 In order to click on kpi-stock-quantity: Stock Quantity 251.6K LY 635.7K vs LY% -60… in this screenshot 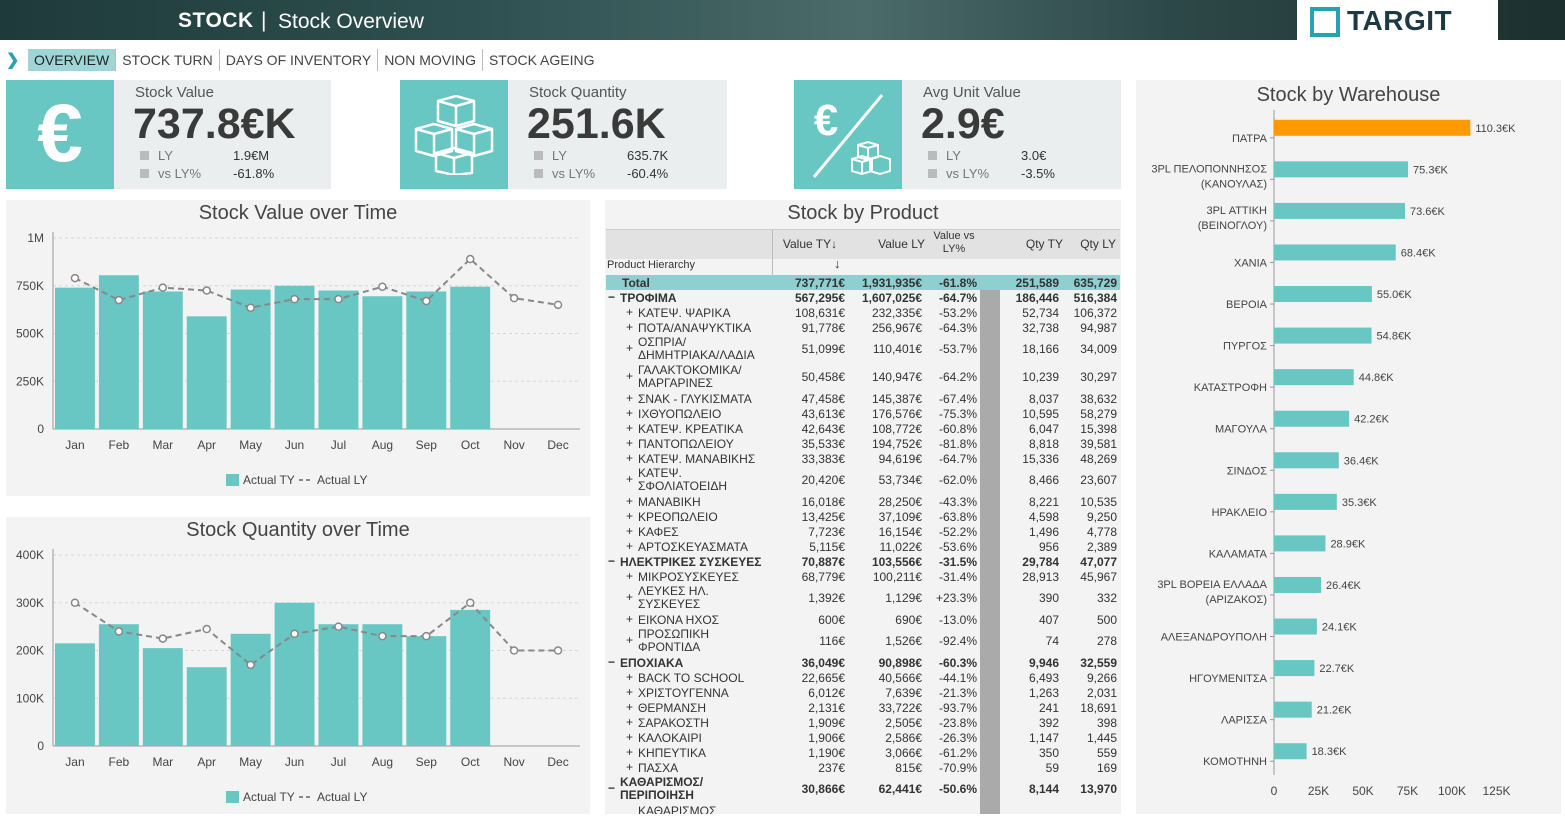, I will do `click(563, 134)`.